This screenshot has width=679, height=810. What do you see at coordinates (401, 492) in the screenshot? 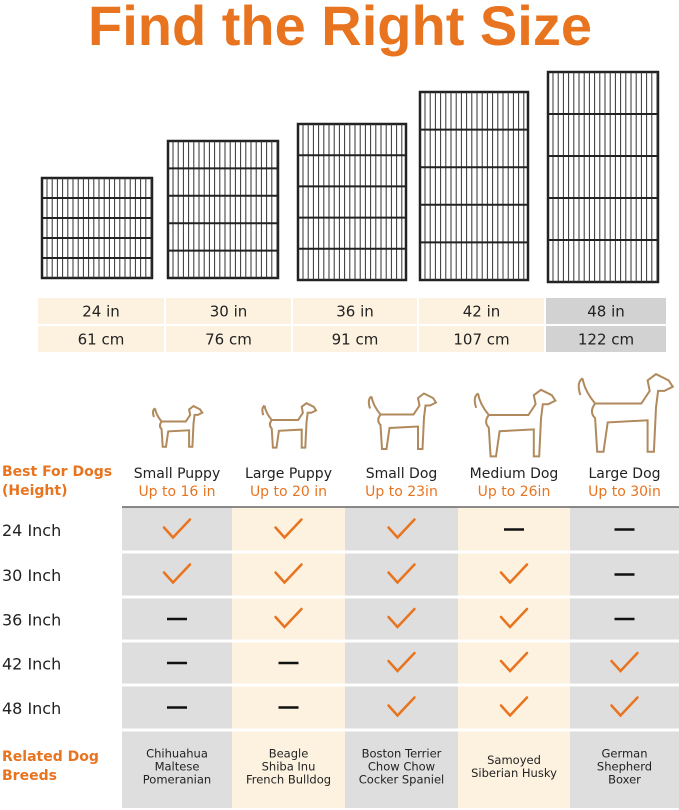
I see `dog-height: Up to 23in` at bounding box center [401, 492].